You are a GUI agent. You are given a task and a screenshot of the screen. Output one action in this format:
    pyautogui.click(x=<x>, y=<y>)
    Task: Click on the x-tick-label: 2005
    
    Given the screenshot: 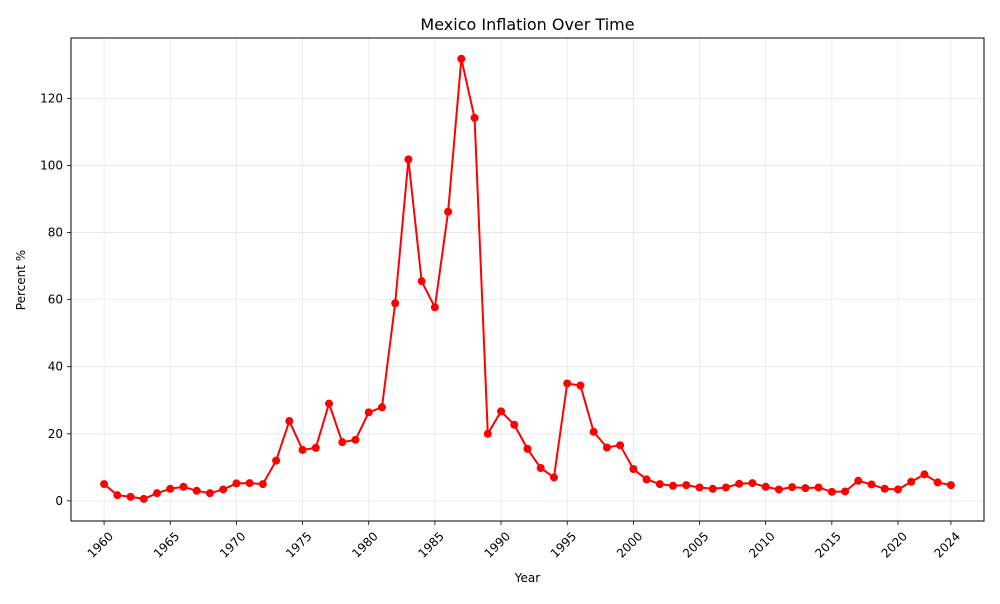 What is the action you would take?
    pyautogui.click(x=695, y=544)
    